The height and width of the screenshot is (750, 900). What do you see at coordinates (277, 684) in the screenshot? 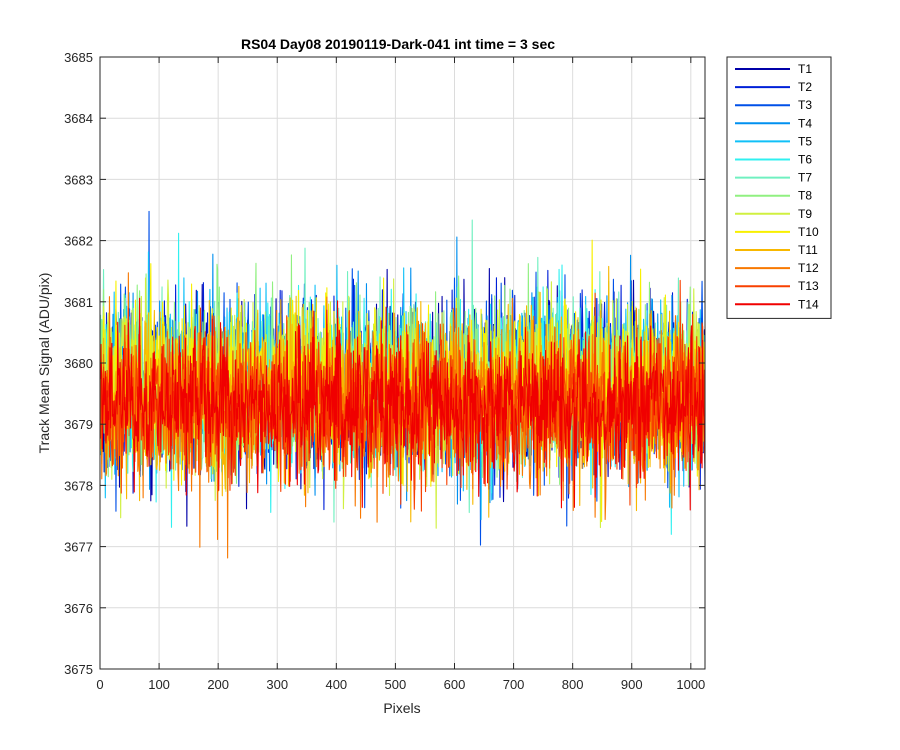
I see `x-tick-label: 300` at bounding box center [277, 684].